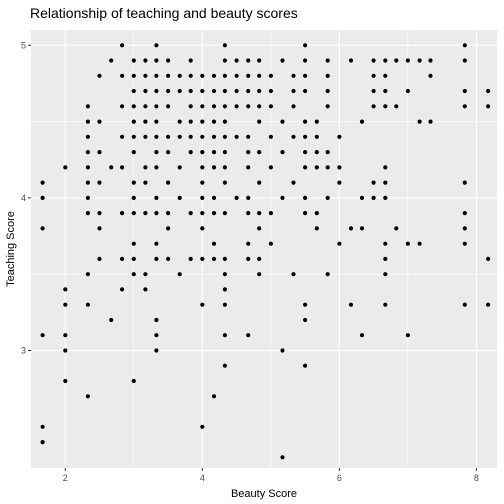 The height and width of the screenshot is (504, 504). I want to click on y-axis-ticks: 3 4 5, so click(26, 197).